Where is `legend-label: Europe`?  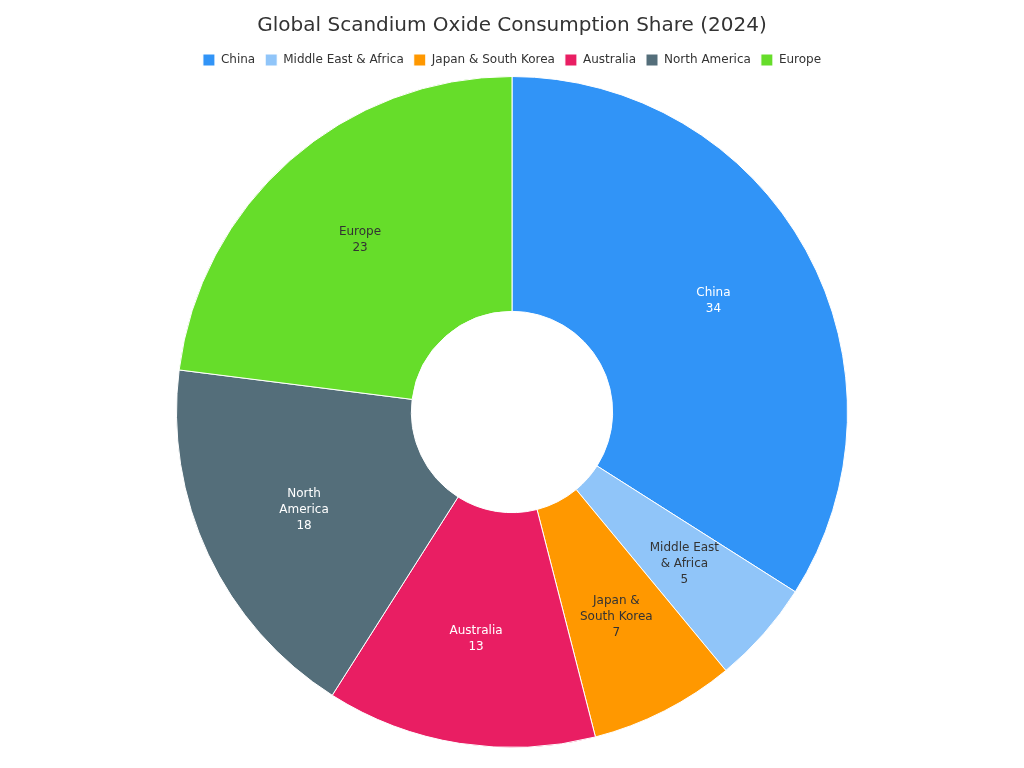
legend-label: Europe is located at coordinates (800, 59).